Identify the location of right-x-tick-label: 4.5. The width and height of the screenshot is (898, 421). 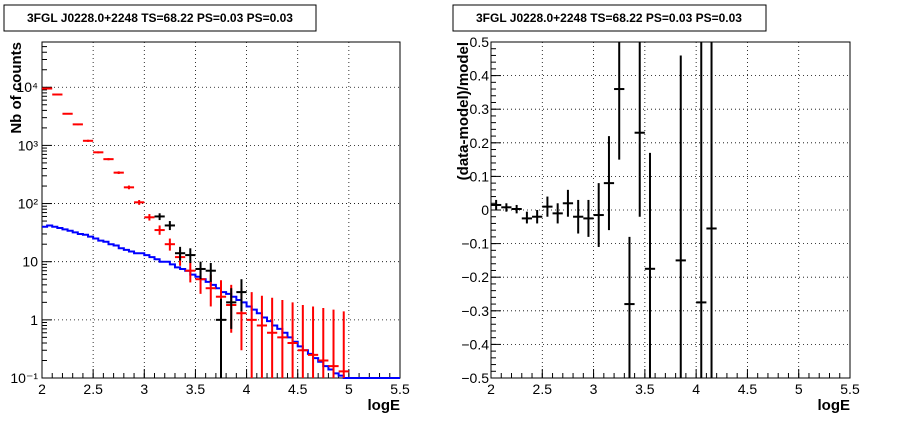
(748, 389).